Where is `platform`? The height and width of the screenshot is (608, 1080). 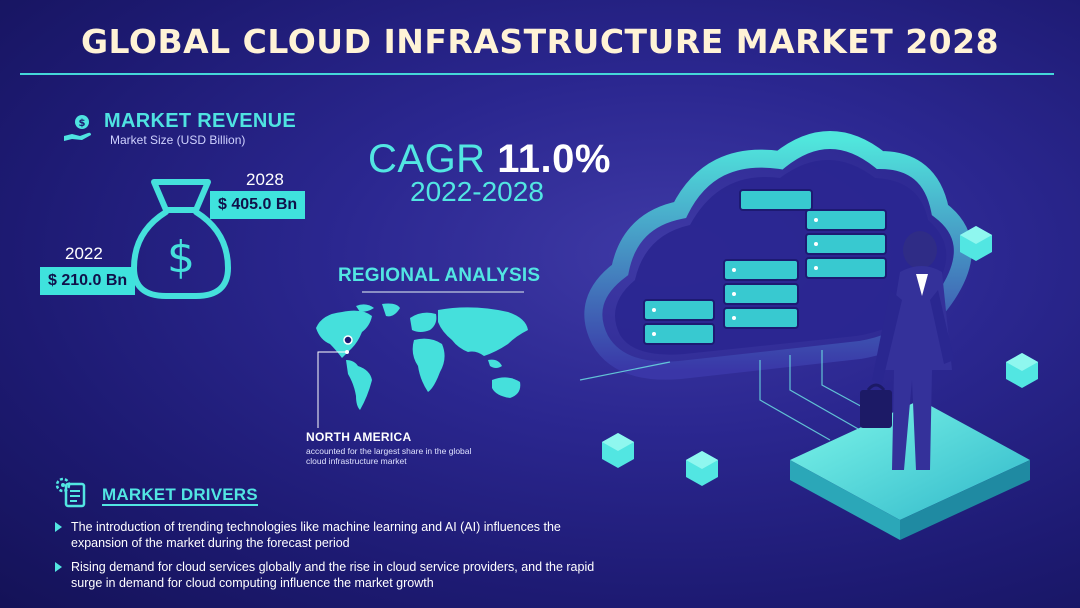
platform is located at coordinates (910, 470).